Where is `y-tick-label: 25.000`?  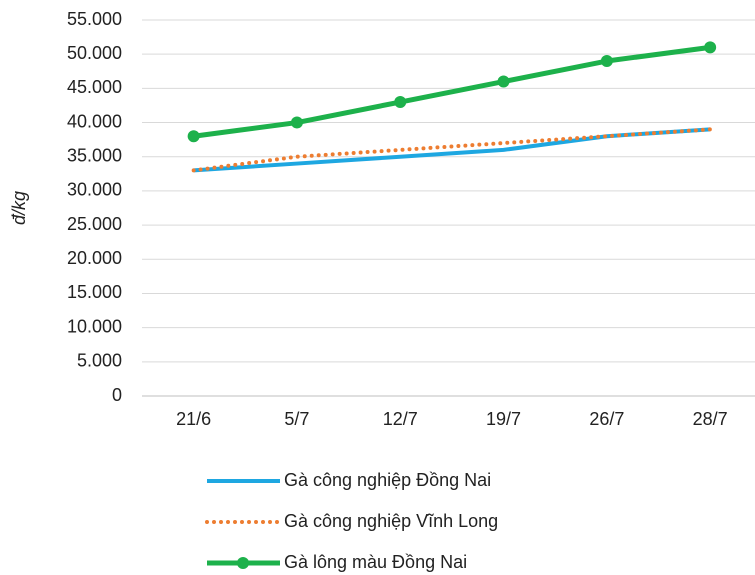
y-tick-label: 25.000 is located at coordinates (94, 224).